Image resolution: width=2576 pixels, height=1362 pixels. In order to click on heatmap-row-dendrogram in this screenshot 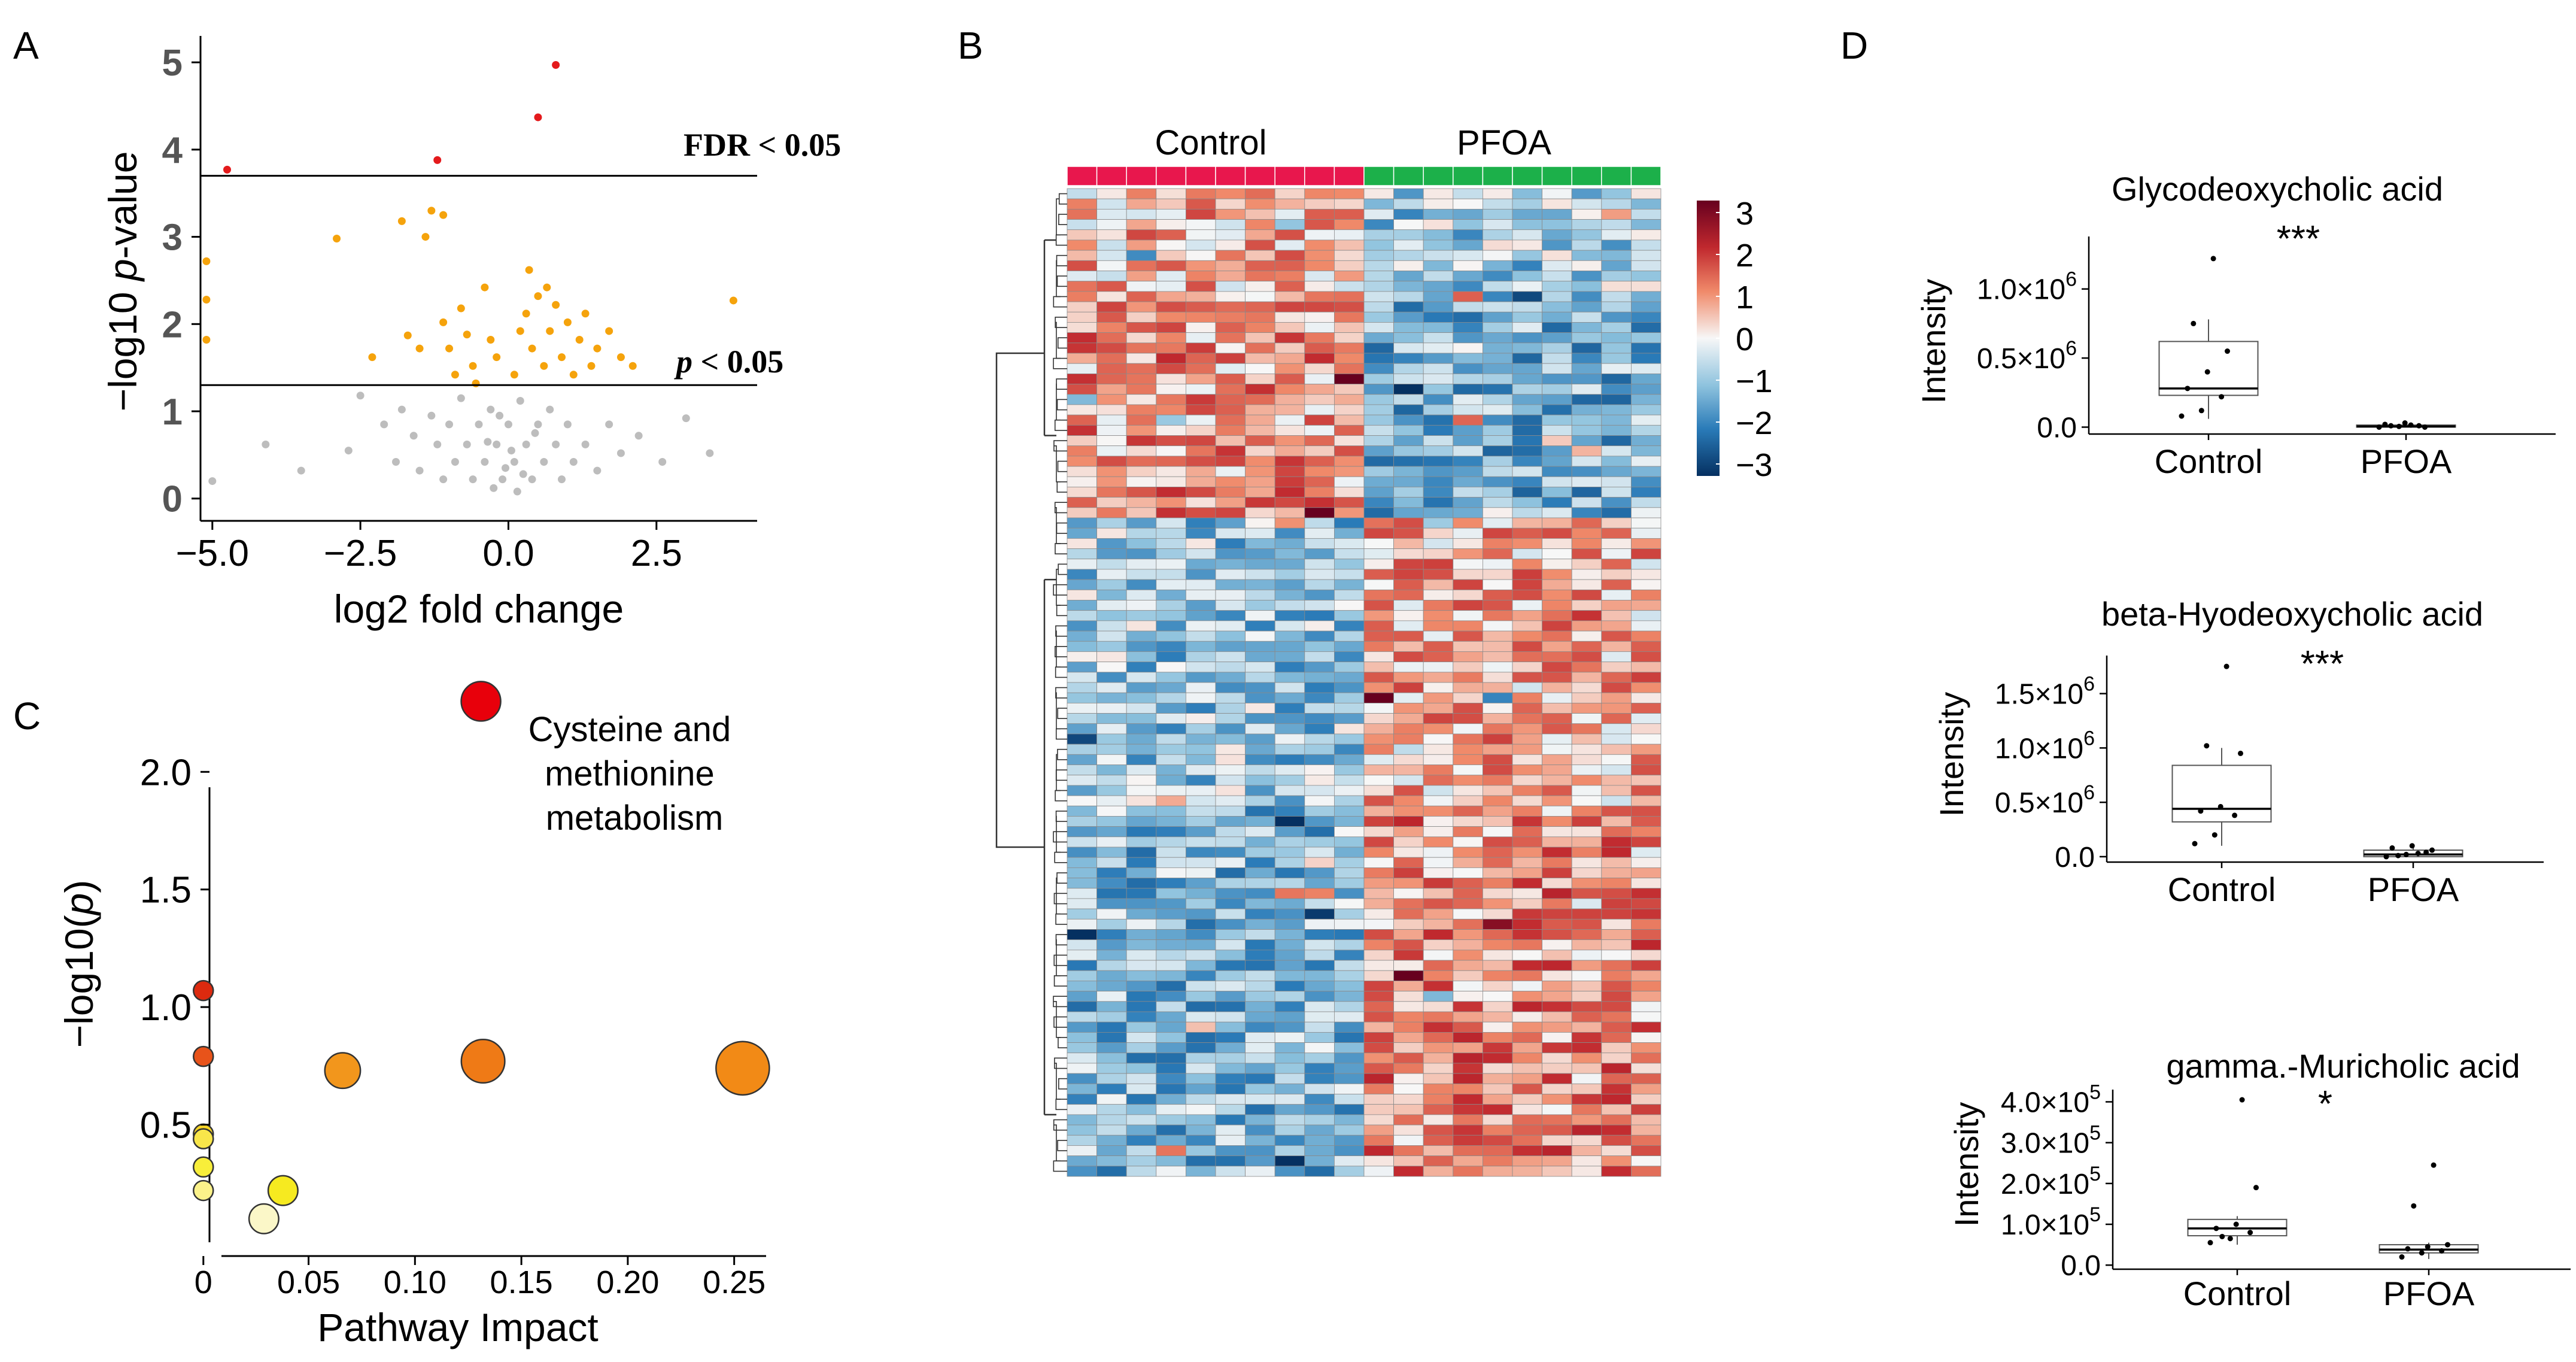, I will do `click(1031, 682)`.